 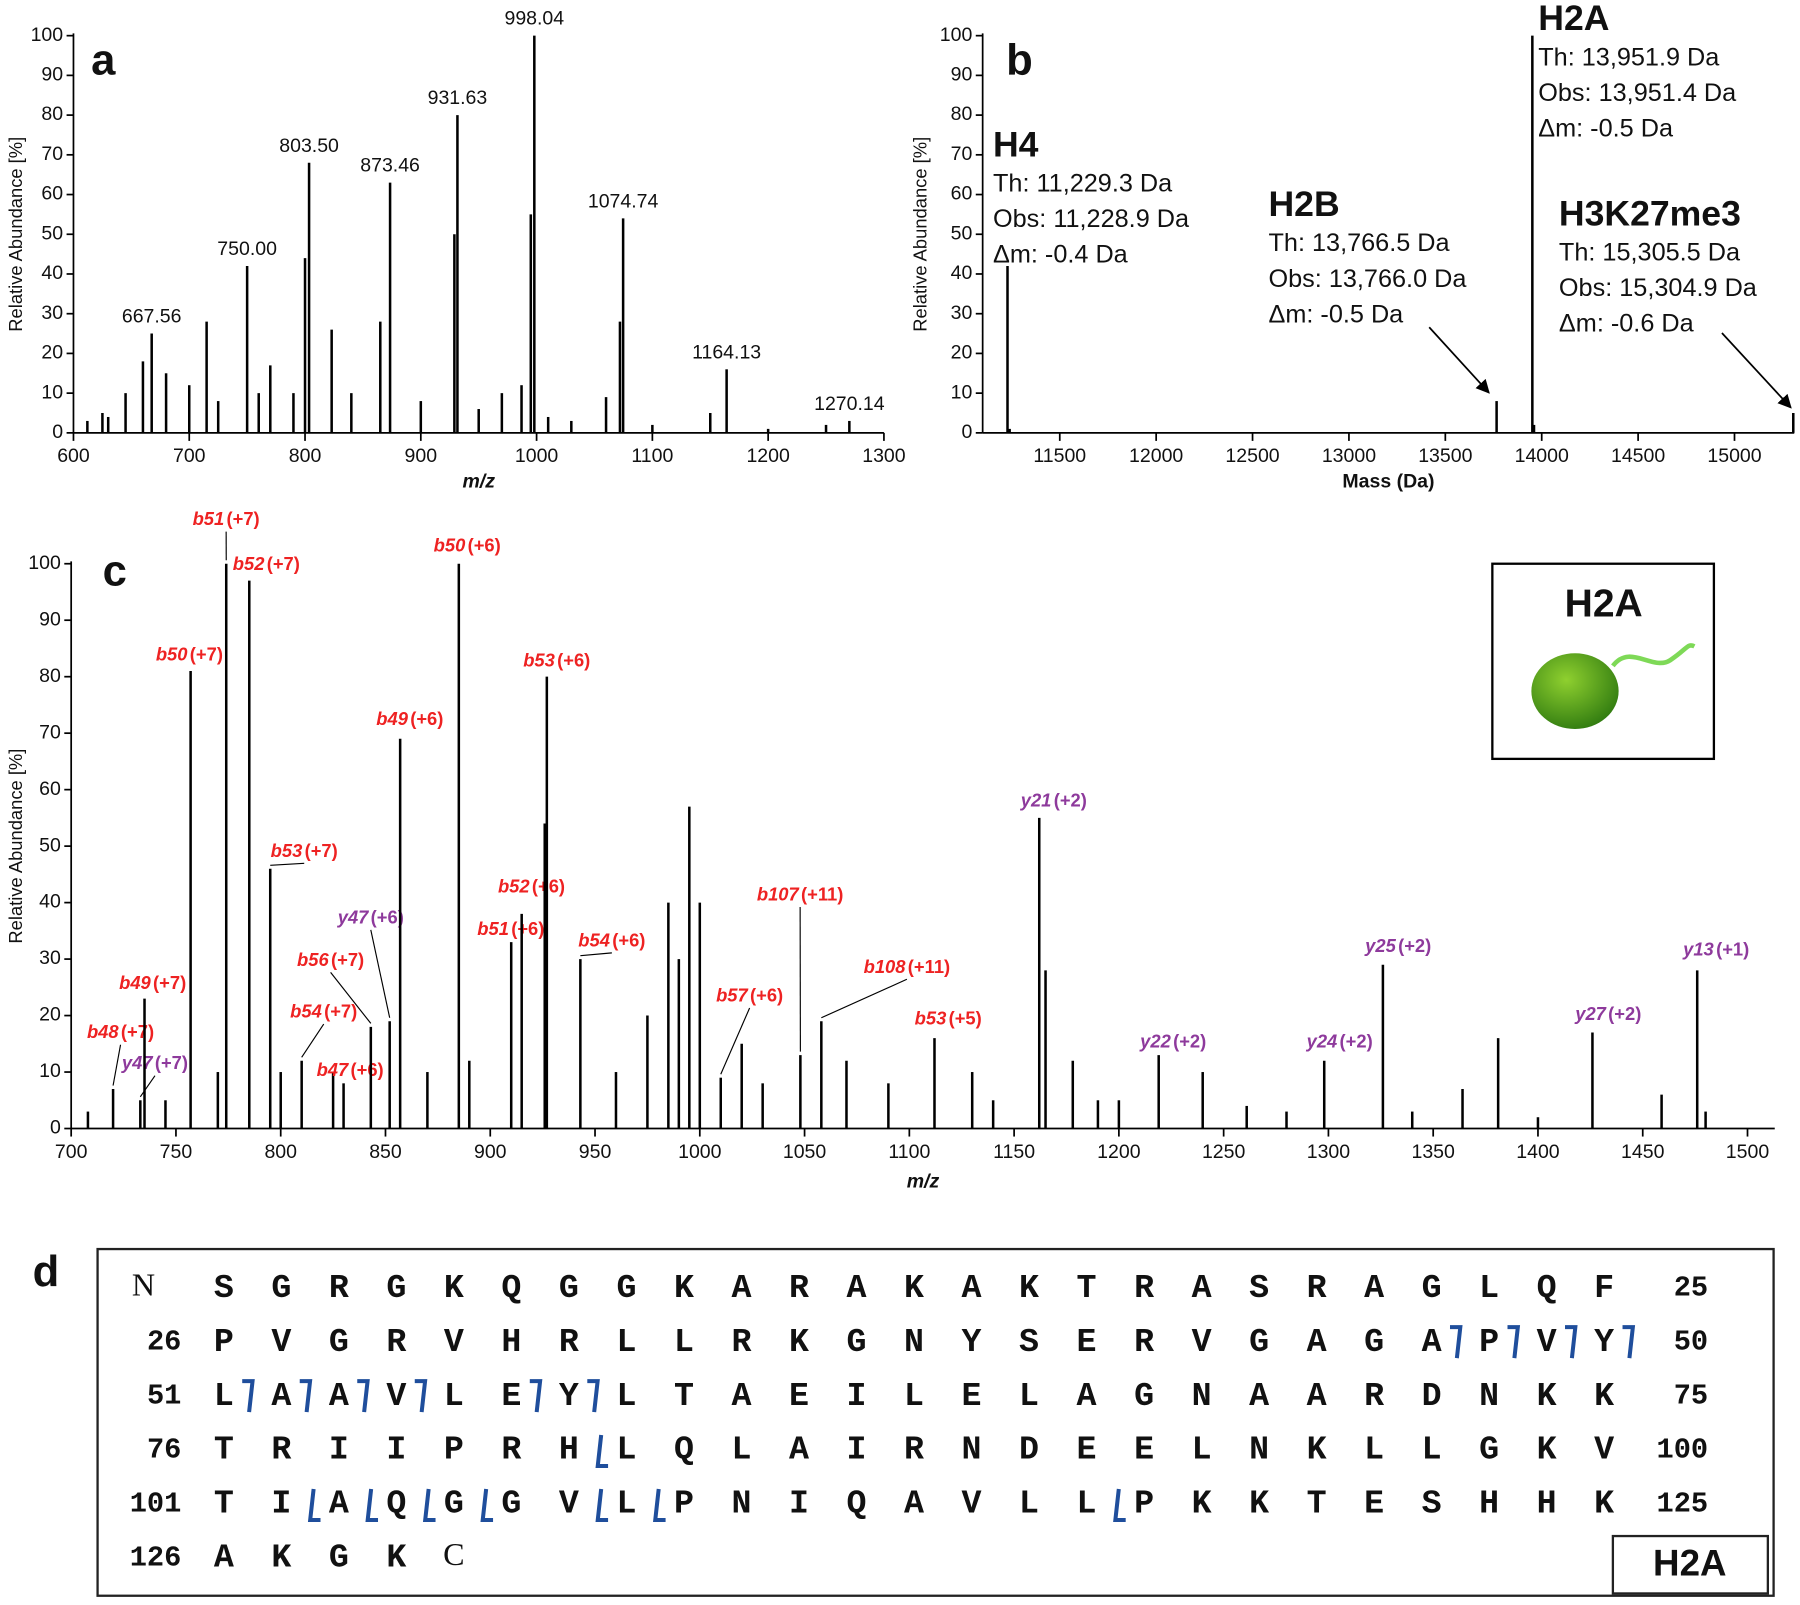 I want to click on ion-label: y25 (+2), so click(x=1397, y=945).